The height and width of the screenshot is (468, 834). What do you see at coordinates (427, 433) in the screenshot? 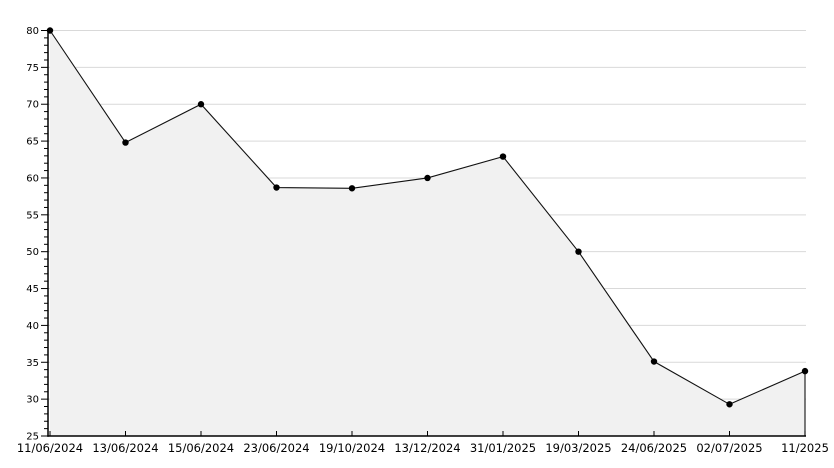
I see `x-ticks` at bounding box center [427, 433].